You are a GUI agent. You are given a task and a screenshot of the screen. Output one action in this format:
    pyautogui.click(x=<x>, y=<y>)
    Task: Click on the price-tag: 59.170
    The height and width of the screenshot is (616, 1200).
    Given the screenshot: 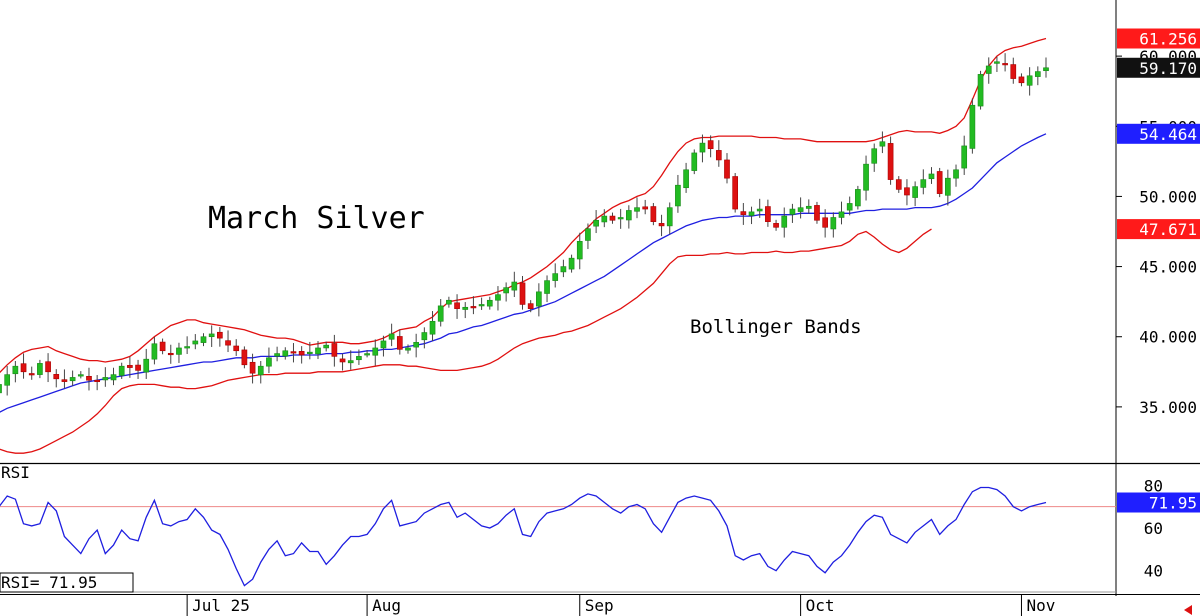 What is the action you would take?
    pyautogui.click(x=1158, y=67)
    